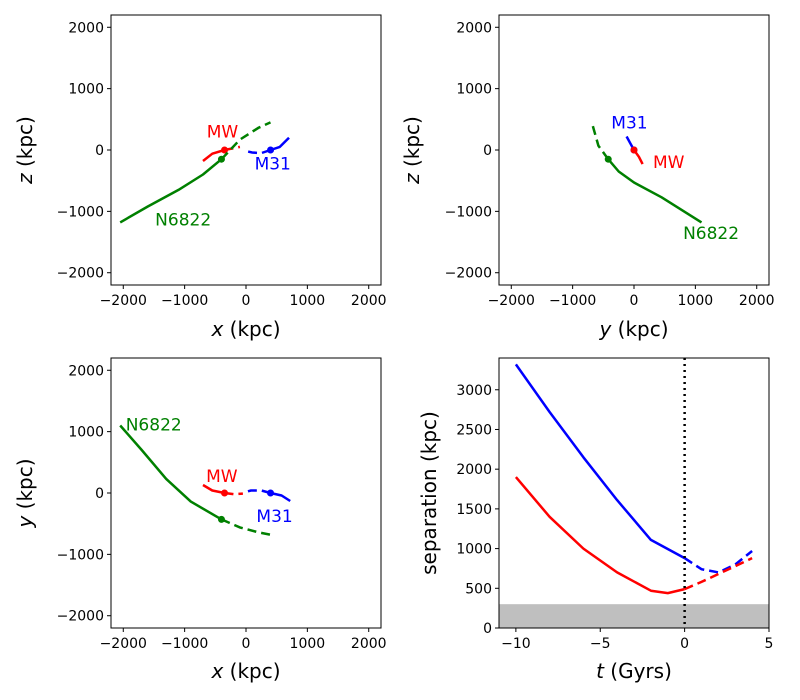 This screenshot has width=800, height=700. Describe the element at coordinates (634, 671) in the screenshot. I see `x-axis-label: t (Gyrs)` at that location.